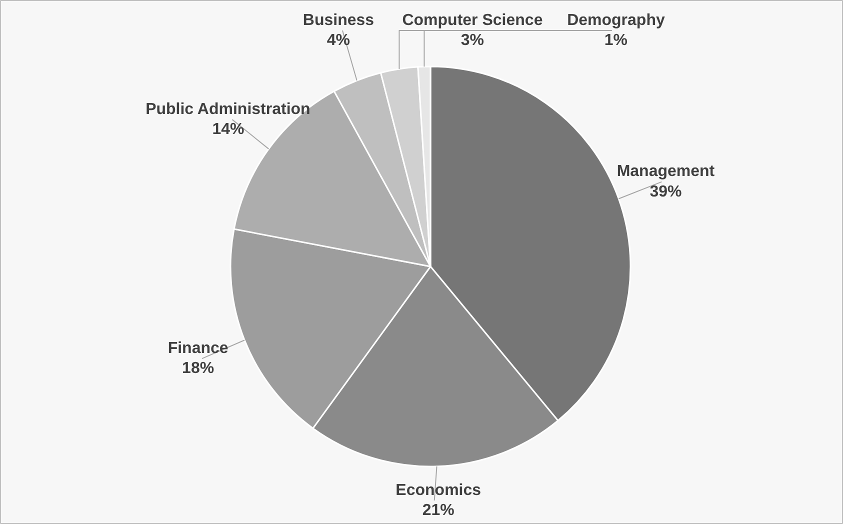 The height and width of the screenshot is (524, 843). Describe the element at coordinates (472, 20) in the screenshot. I see `slice-label: Computer Science` at that location.